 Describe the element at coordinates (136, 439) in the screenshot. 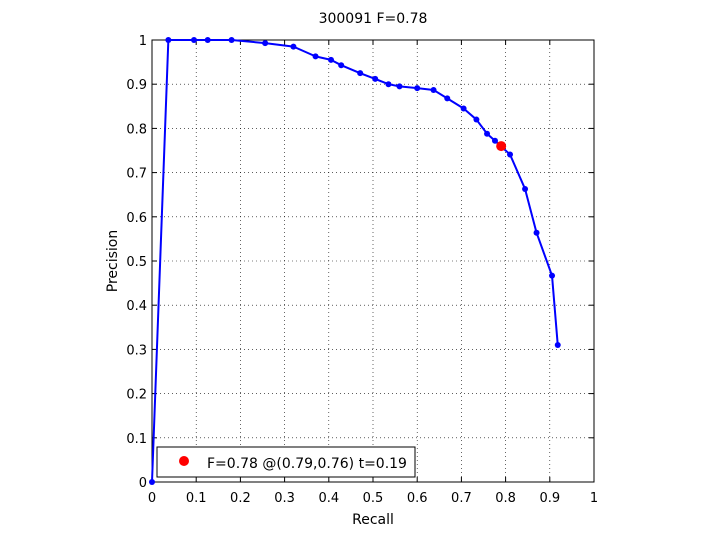

I see `y-tick-label: 0.1` at that location.